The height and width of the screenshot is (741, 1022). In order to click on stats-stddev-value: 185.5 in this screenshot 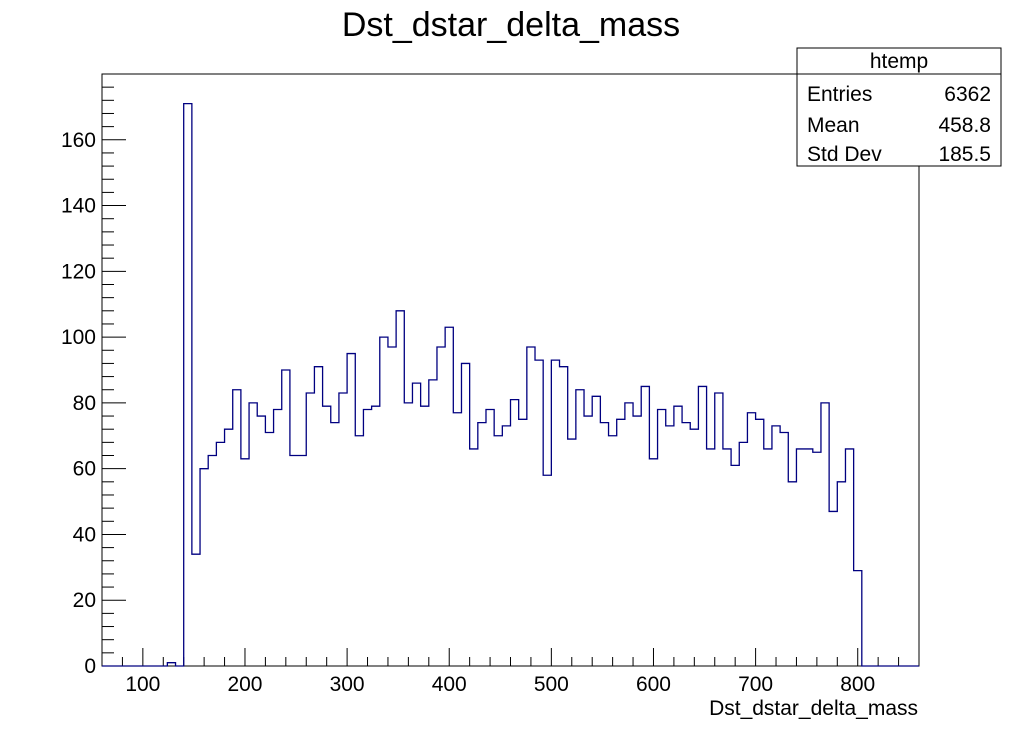, I will do `click(964, 154)`.